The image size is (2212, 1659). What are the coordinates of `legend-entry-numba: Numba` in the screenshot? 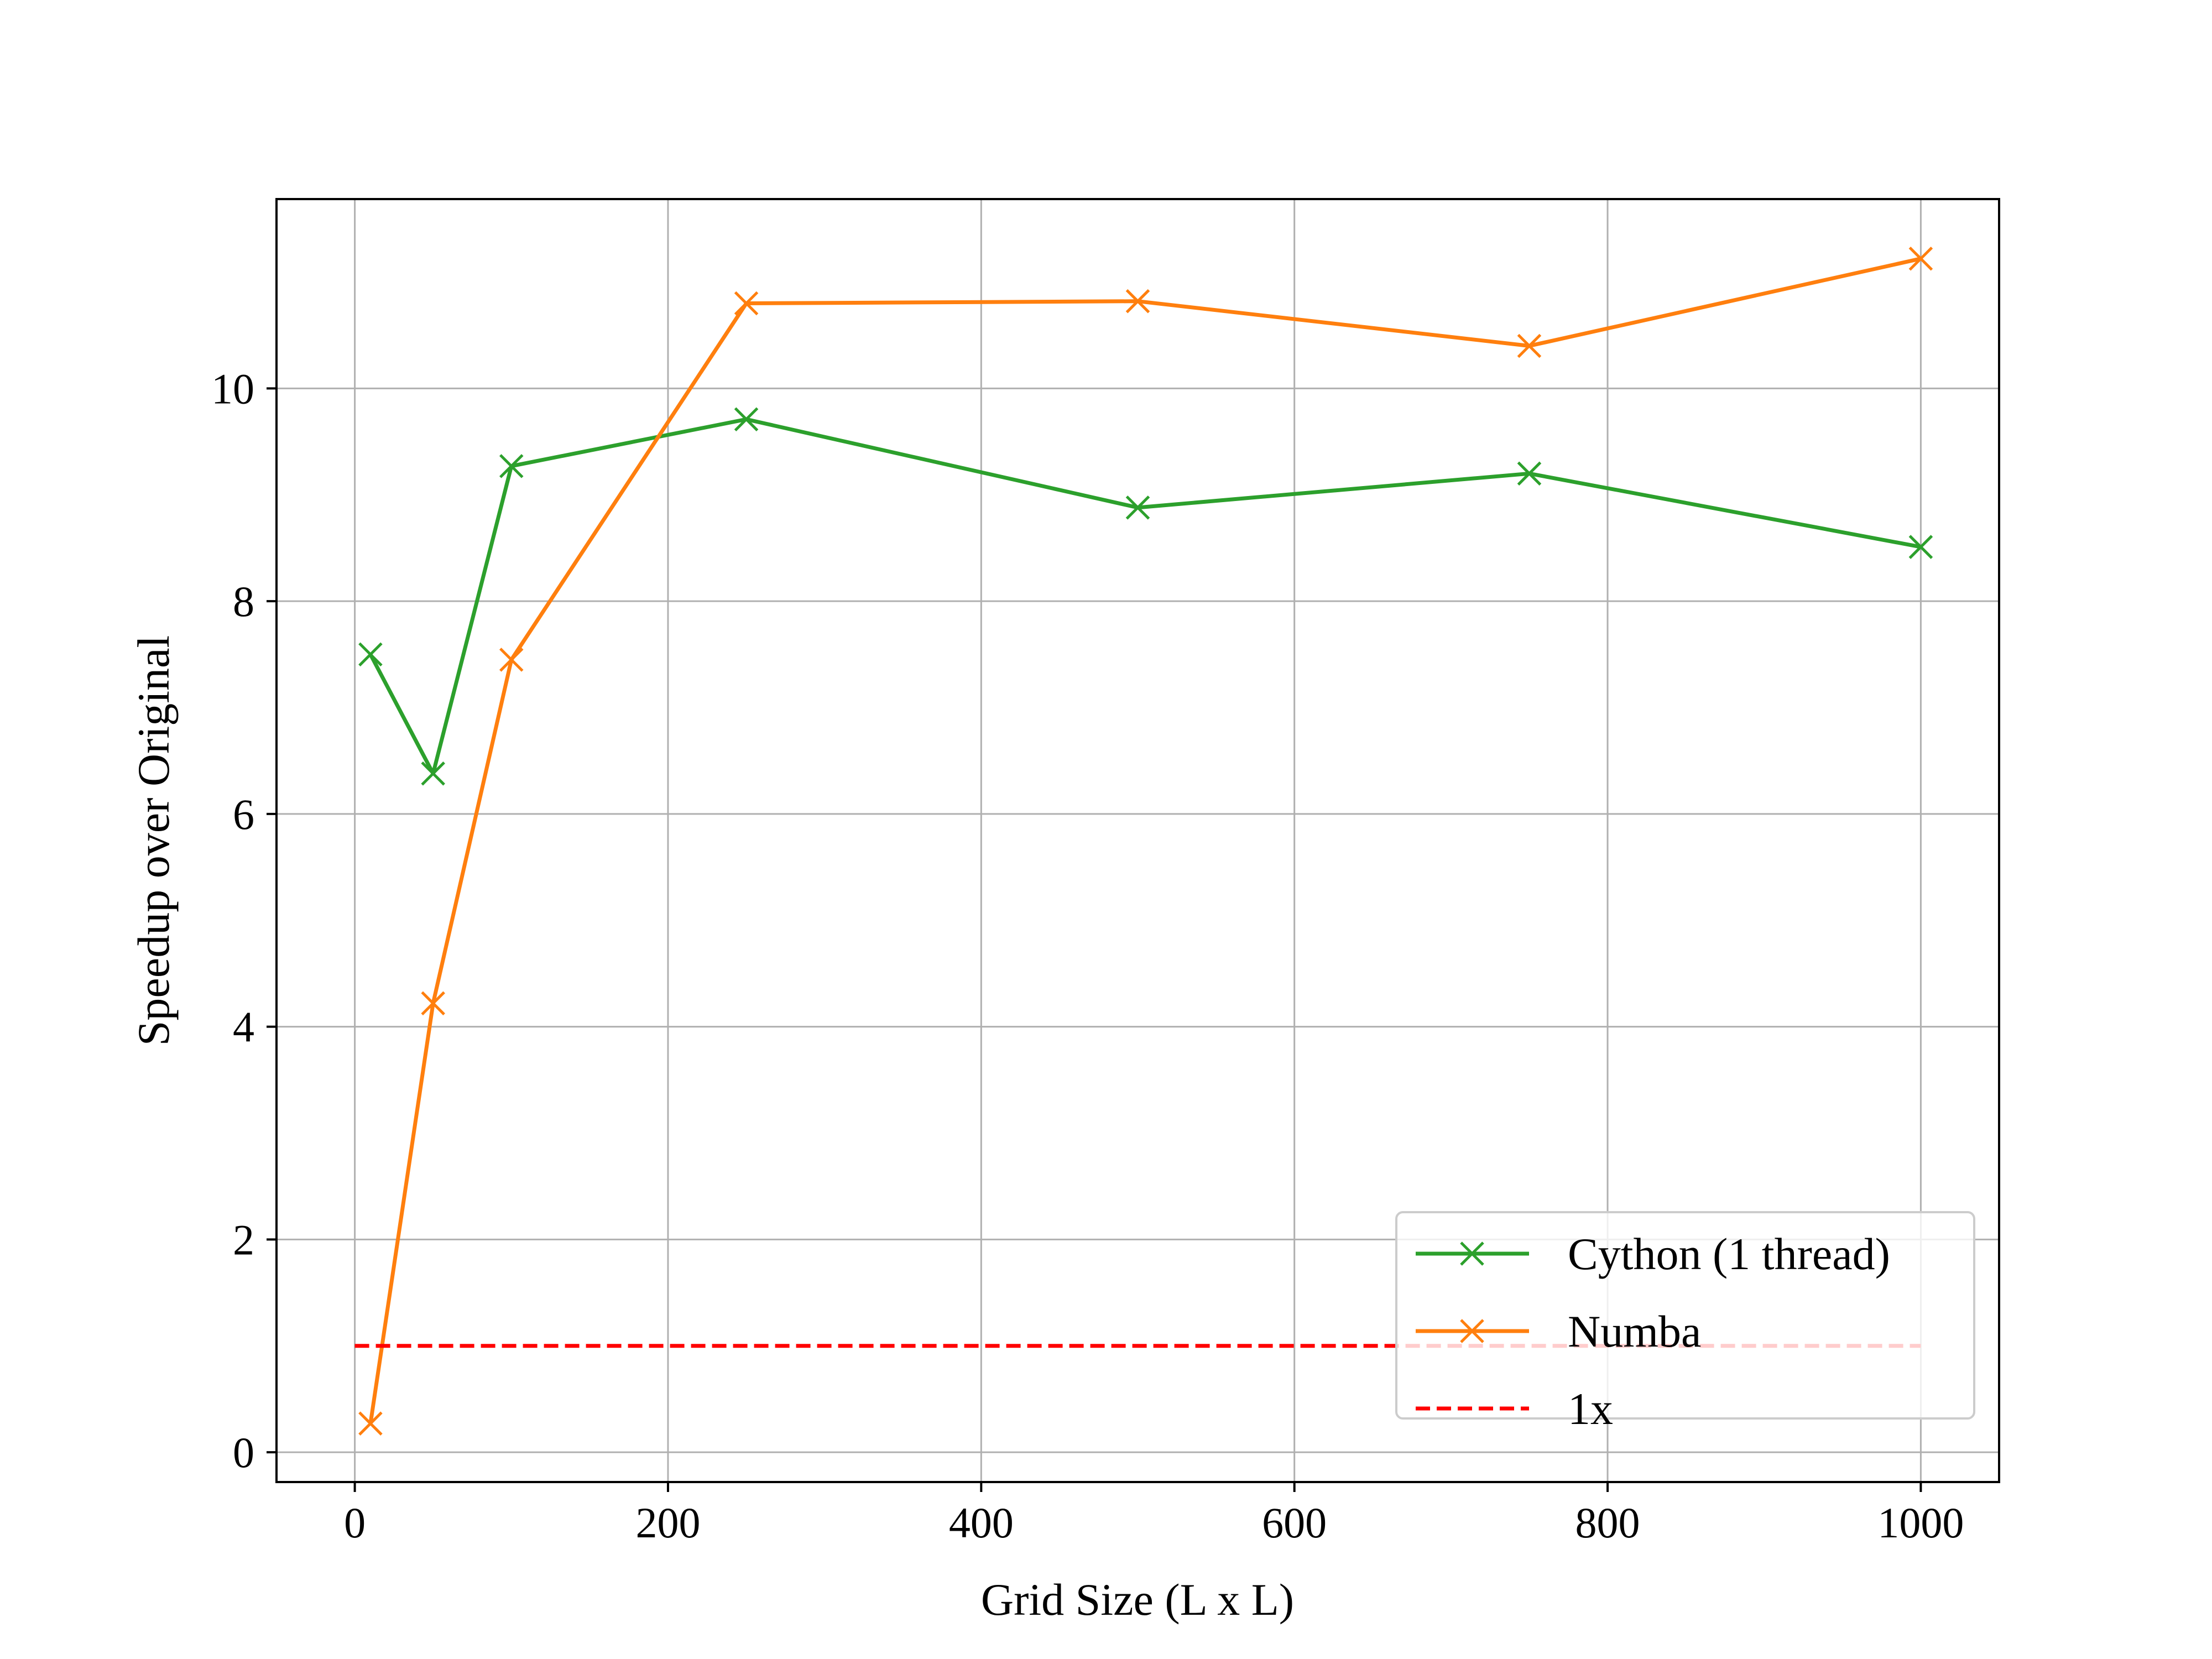 It's located at (1559, 1331).